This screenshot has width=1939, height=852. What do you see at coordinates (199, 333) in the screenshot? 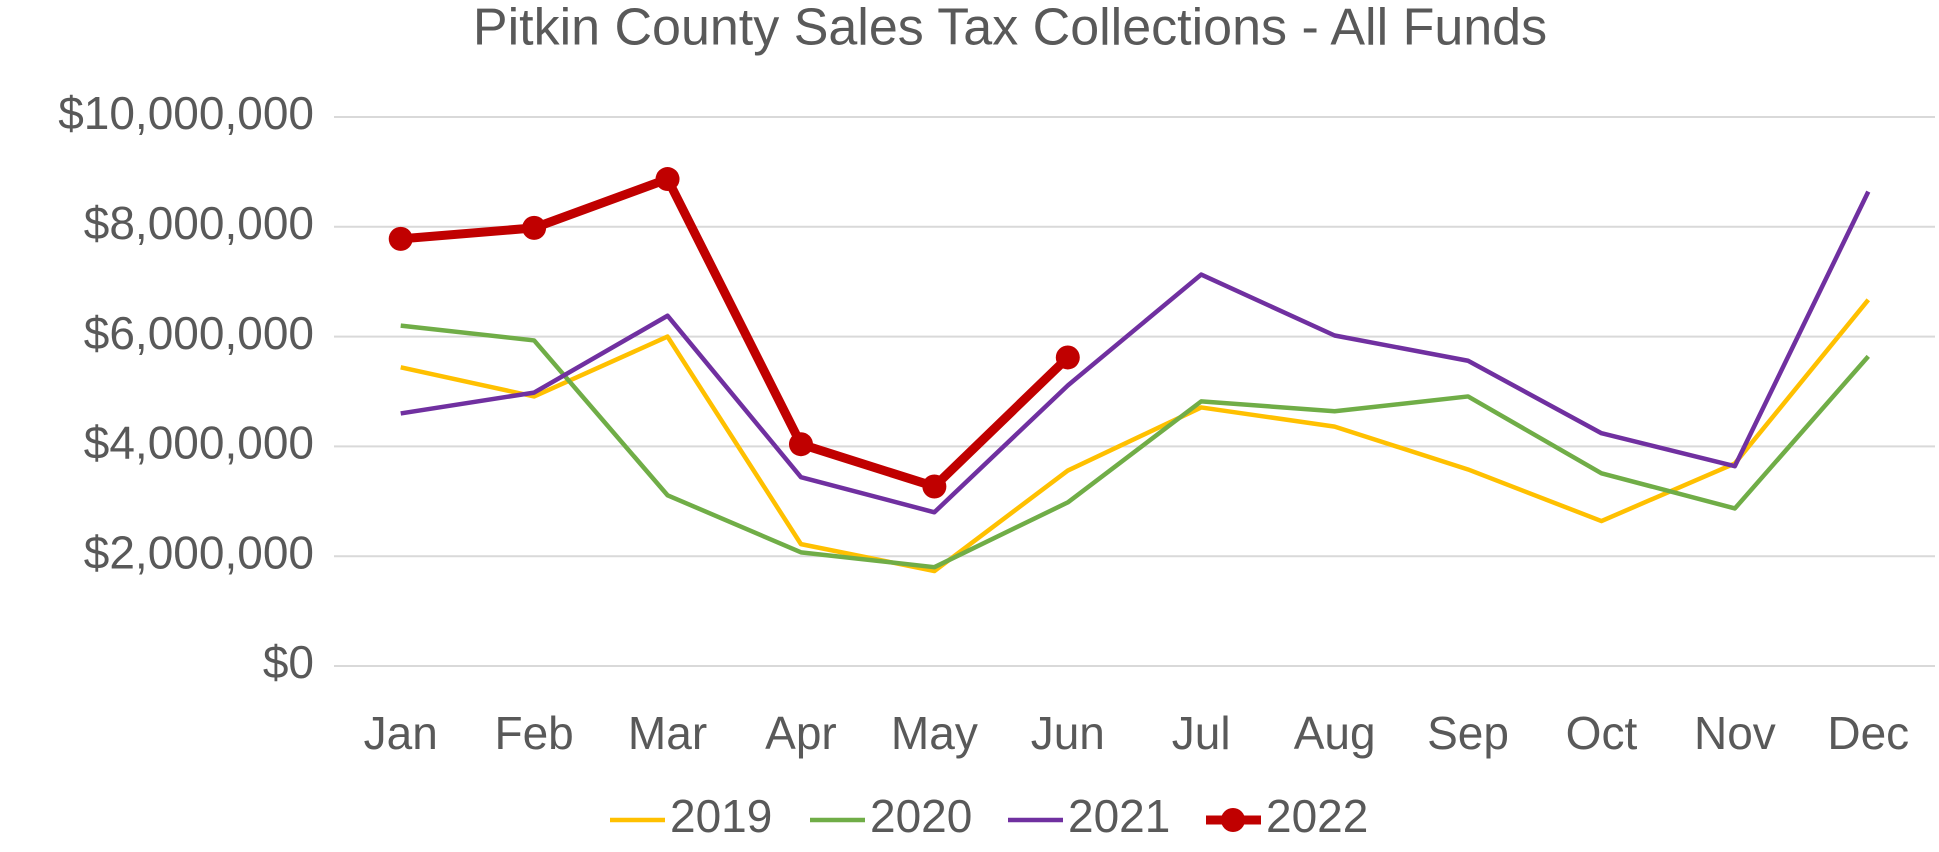
I see `y-tick-label: $6,000,000` at bounding box center [199, 333].